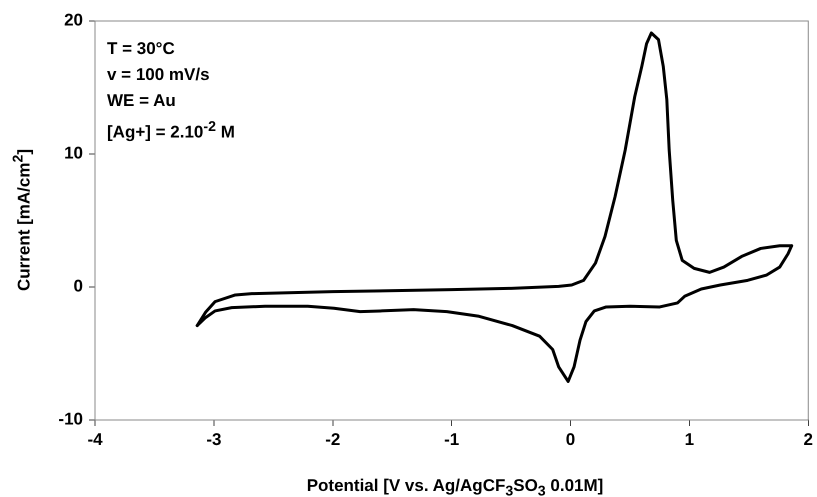  Describe the element at coordinates (78, 286) in the screenshot. I see `y-tick-label: 0` at that location.